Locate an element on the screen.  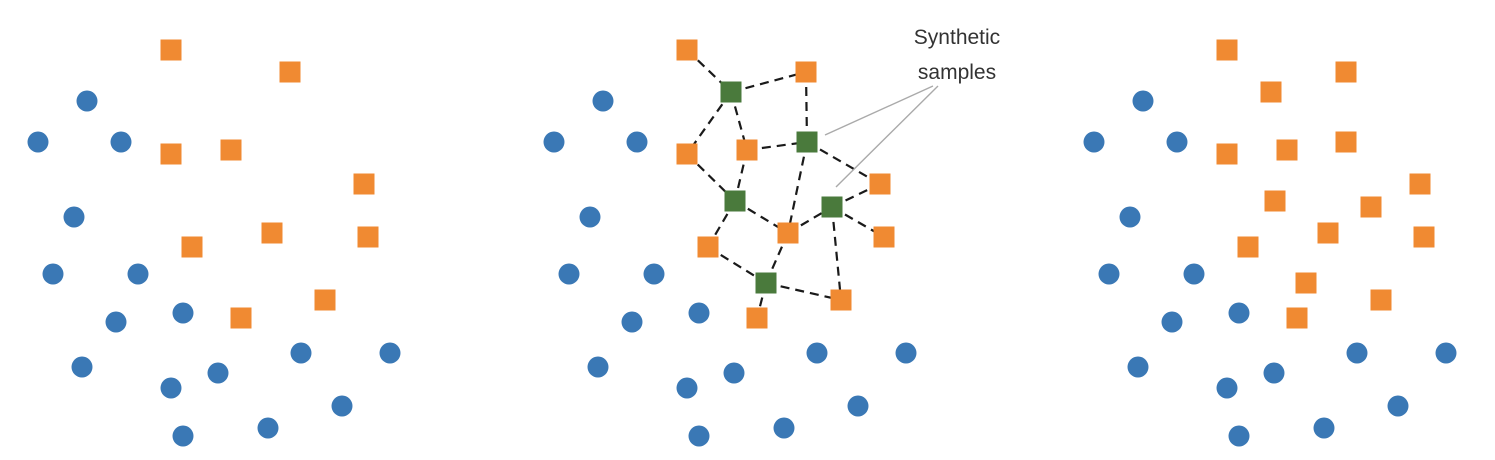
annotation-line1: Synthetic is located at coordinates (957, 37).